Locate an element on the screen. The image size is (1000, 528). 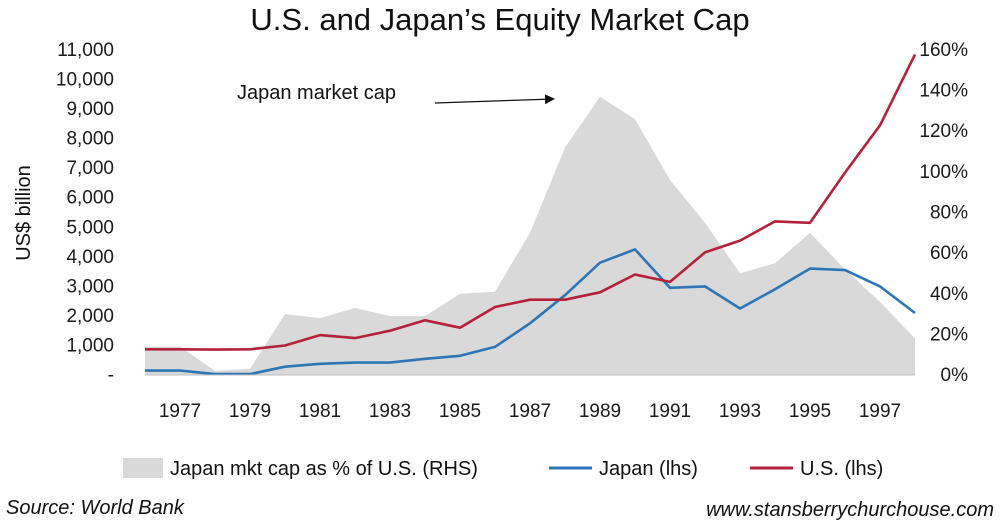
left-tick-label: 8,000 is located at coordinates (90, 139).